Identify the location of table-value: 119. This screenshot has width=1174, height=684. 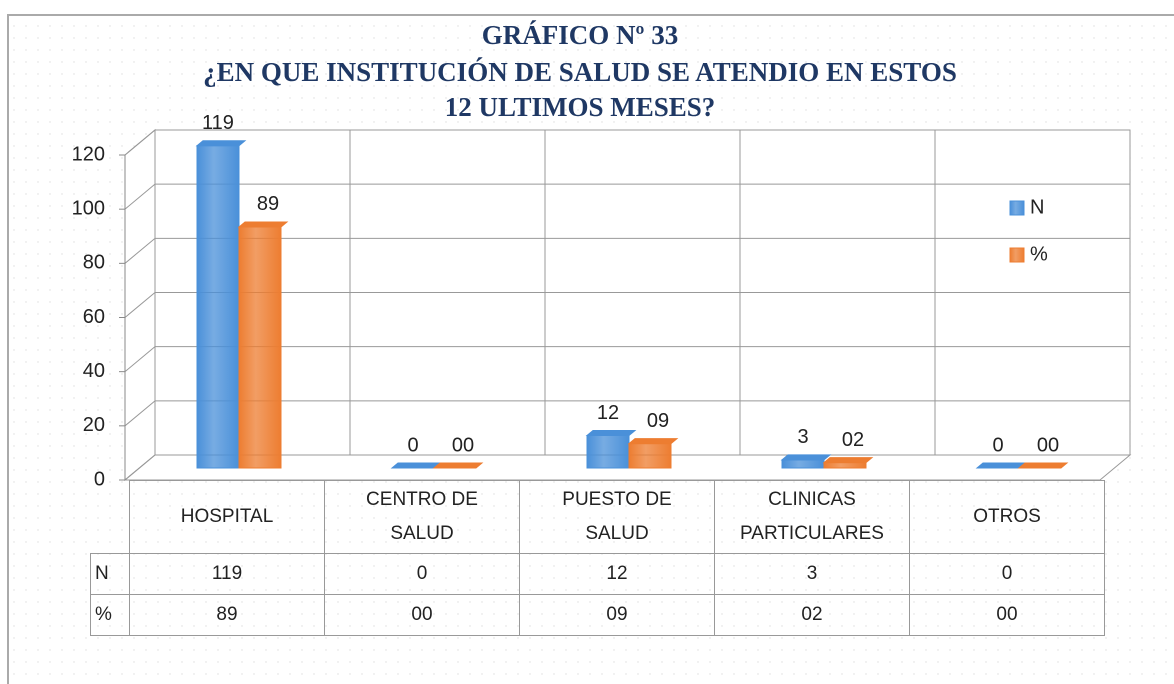
(227, 574).